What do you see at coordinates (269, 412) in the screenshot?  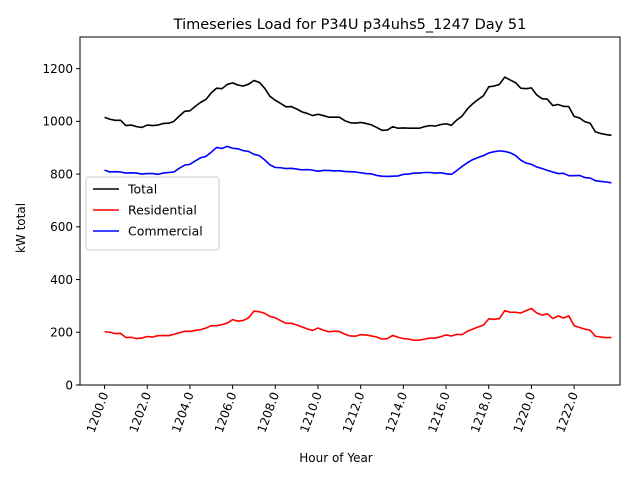 I see `x-tick-label: 1208.0` at bounding box center [269, 412].